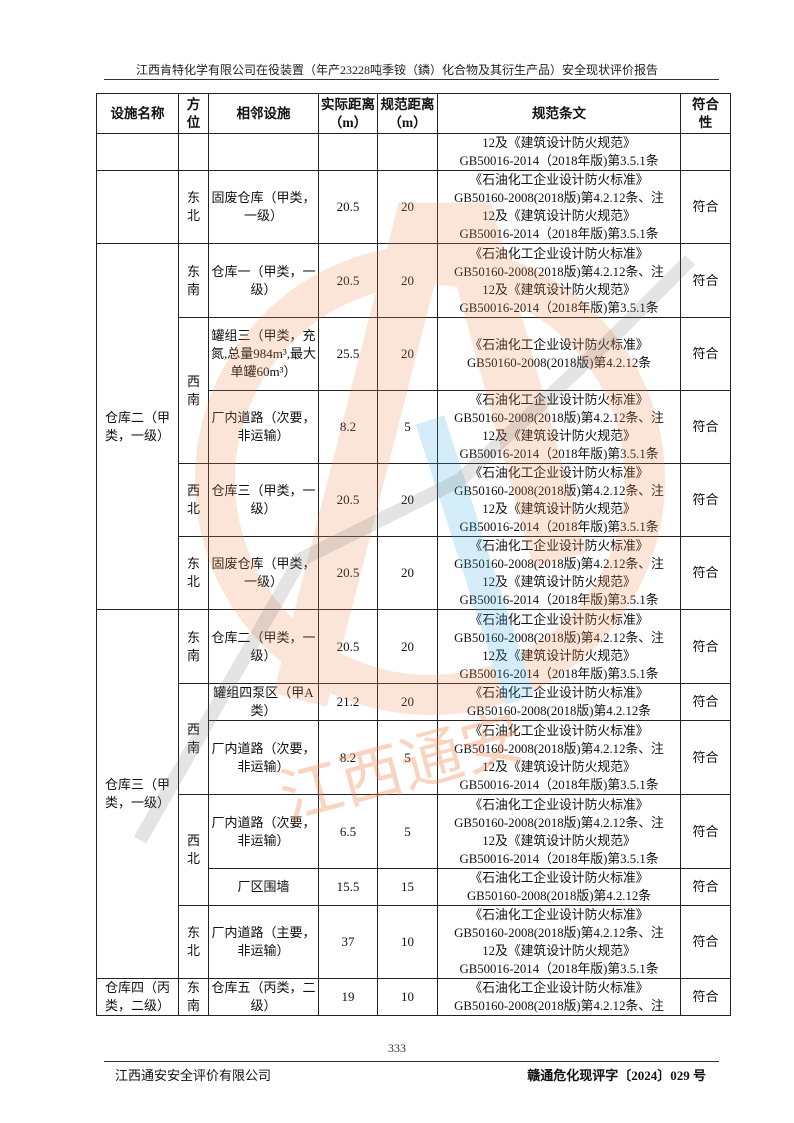  Describe the element at coordinates (559, 113) in the screenshot. I see `col-header-clause: 规范条文` at that location.